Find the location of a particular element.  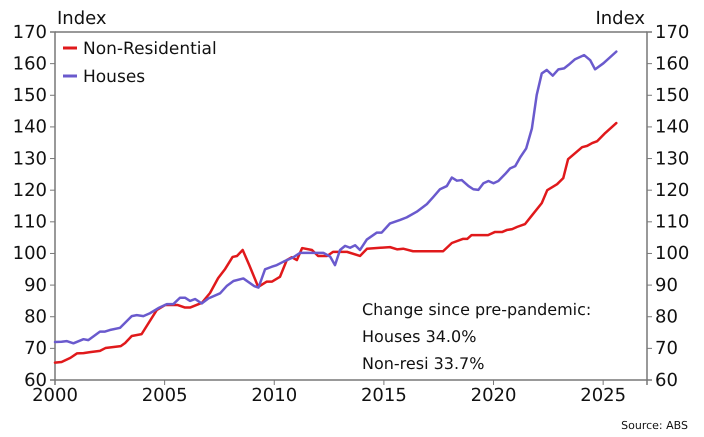

y-tick-label: 80 is located at coordinates (35, 317).